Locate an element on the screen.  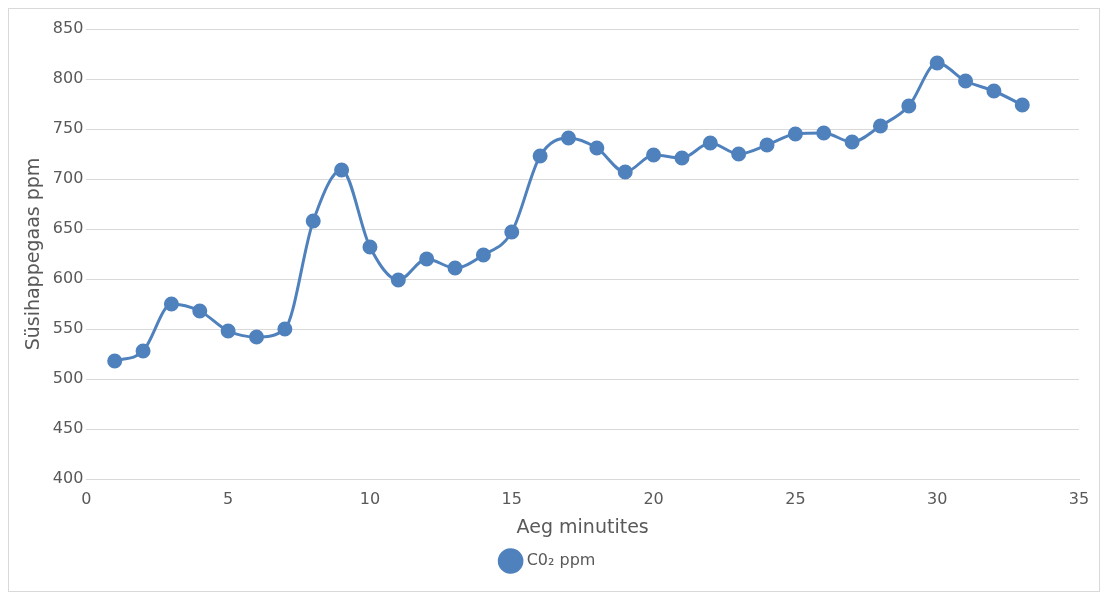
y-tick-label: 450 is located at coordinates (68, 428).